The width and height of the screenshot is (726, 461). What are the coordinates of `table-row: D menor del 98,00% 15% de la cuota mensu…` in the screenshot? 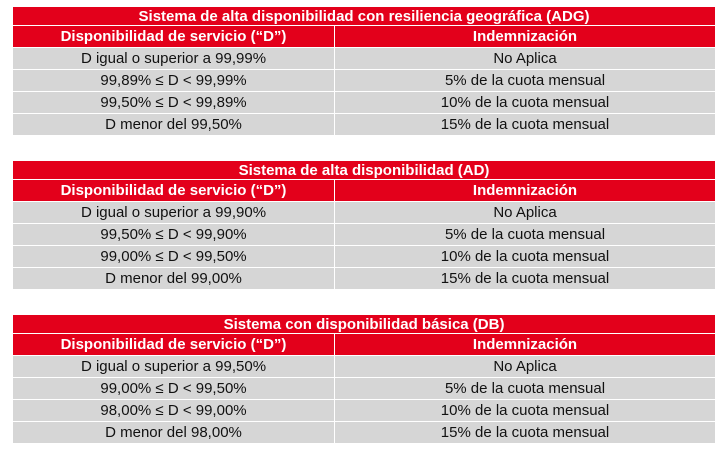 It's located at (364, 432).